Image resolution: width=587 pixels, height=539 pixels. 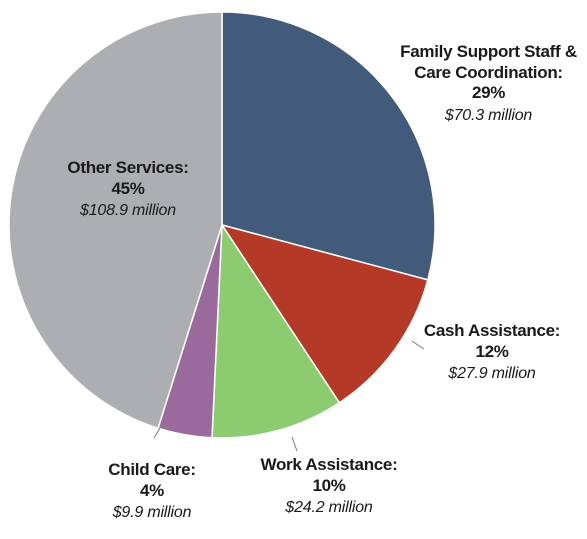 I want to click on slice-percent: 45%, so click(x=128, y=188).